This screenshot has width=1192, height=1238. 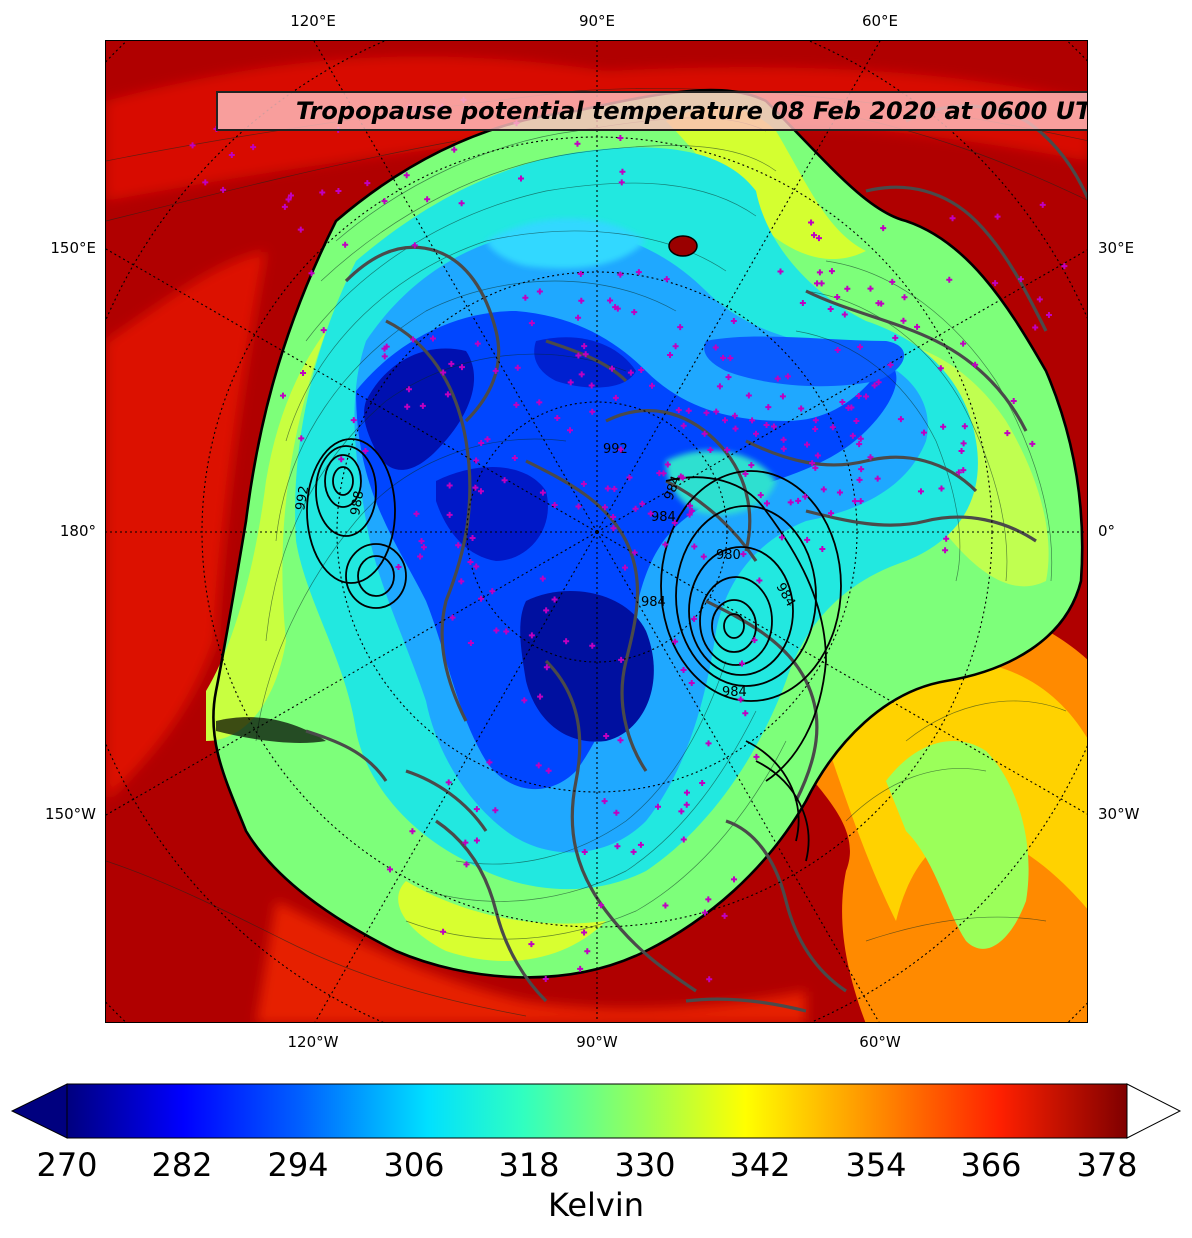 I want to click on pressure-label-2: 988, so click(x=357, y=503).